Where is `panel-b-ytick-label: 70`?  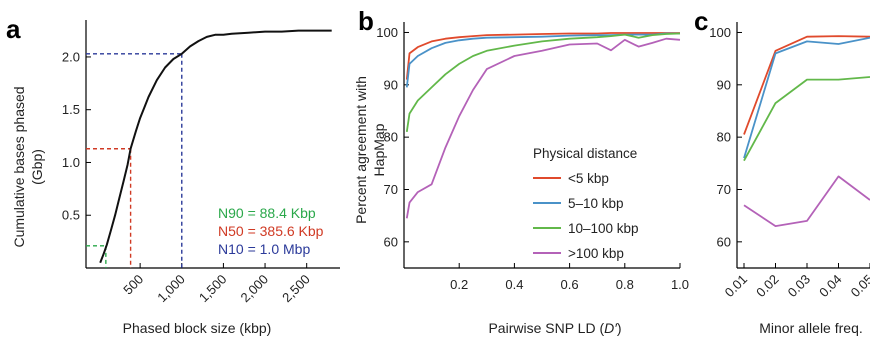 panel-b-ytick-label: 70 is located at coordinates (391, 189).